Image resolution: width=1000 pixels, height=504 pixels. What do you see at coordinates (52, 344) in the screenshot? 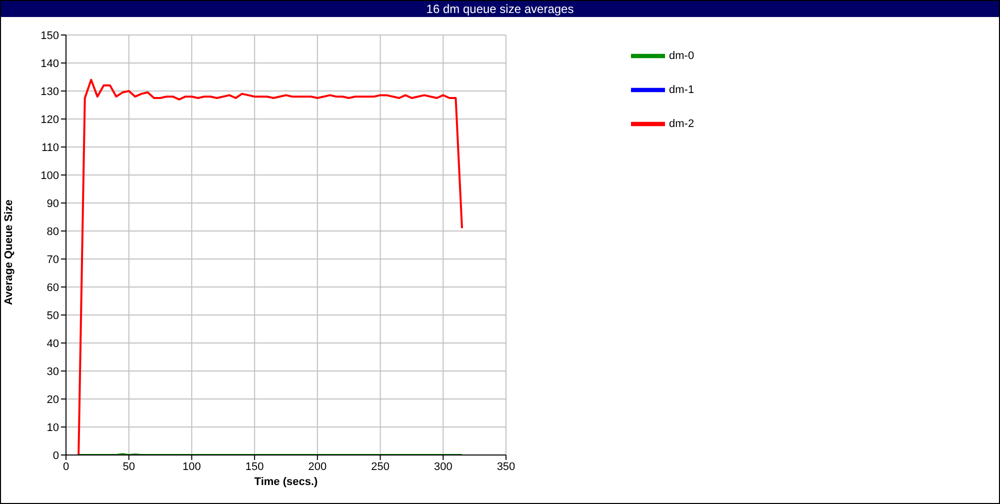
I see `y-tick-label: 40` at bounding box center [52, 344].